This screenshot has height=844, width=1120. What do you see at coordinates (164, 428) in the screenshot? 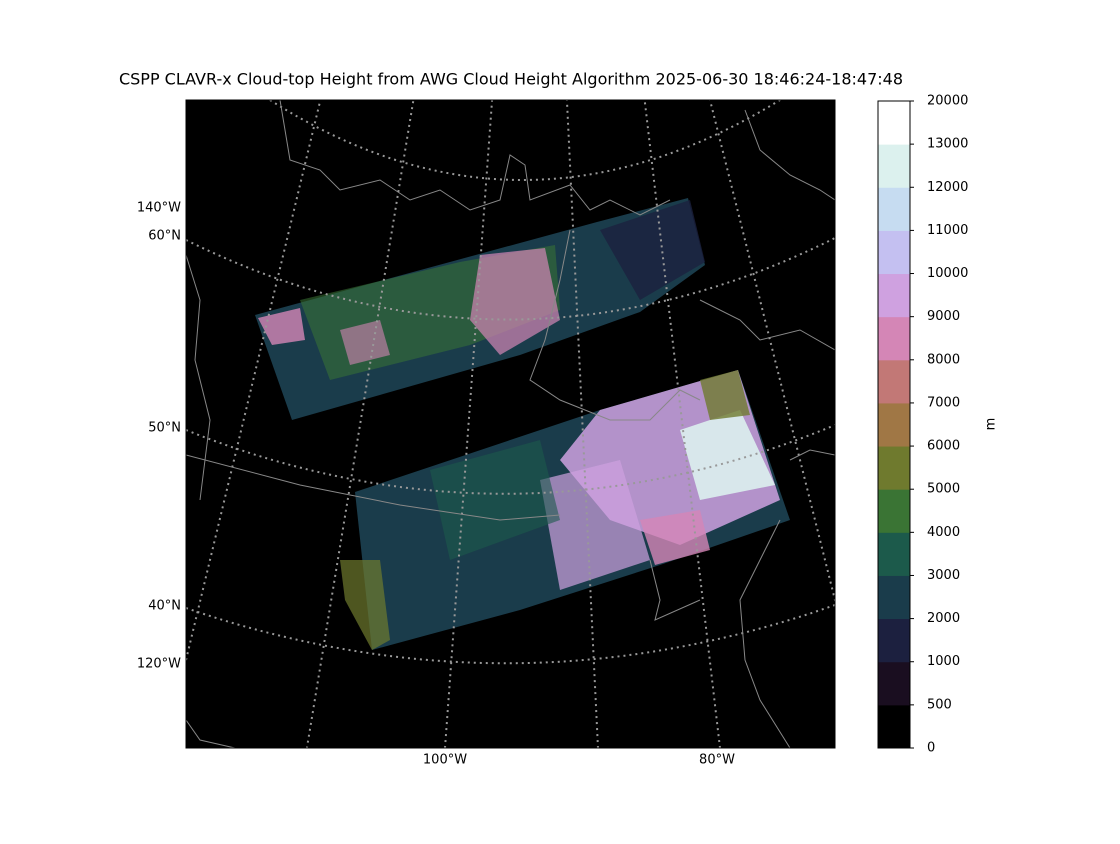
I see `lat-label: 50°N` at bounding box center [164, 428].